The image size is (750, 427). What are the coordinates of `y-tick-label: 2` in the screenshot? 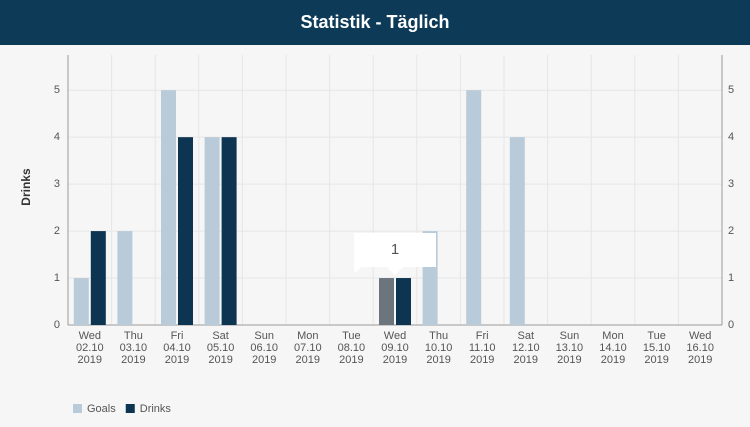 It's located at (57, 231).